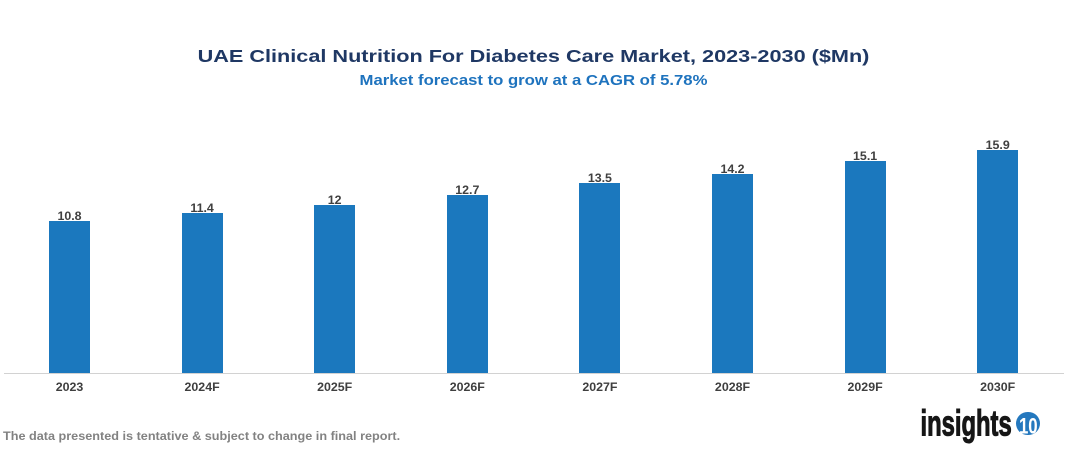 This screenshot has width=1067, height=454. Describe the element at coordinates (1028, 426) in the screenshot. I see `svg-text: 10` at that location.